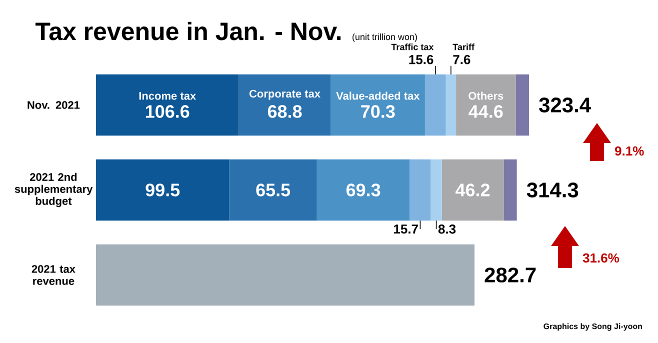 This screenshot has width=658, height=343. I want to click on series-label: Income tax, so click(167, 96).